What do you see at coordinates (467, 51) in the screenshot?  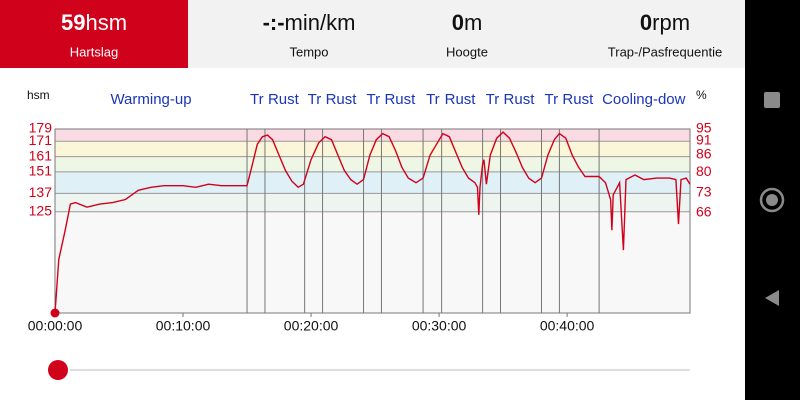 I see `stat-label: Hoogte` at bounding box center [467, 51].